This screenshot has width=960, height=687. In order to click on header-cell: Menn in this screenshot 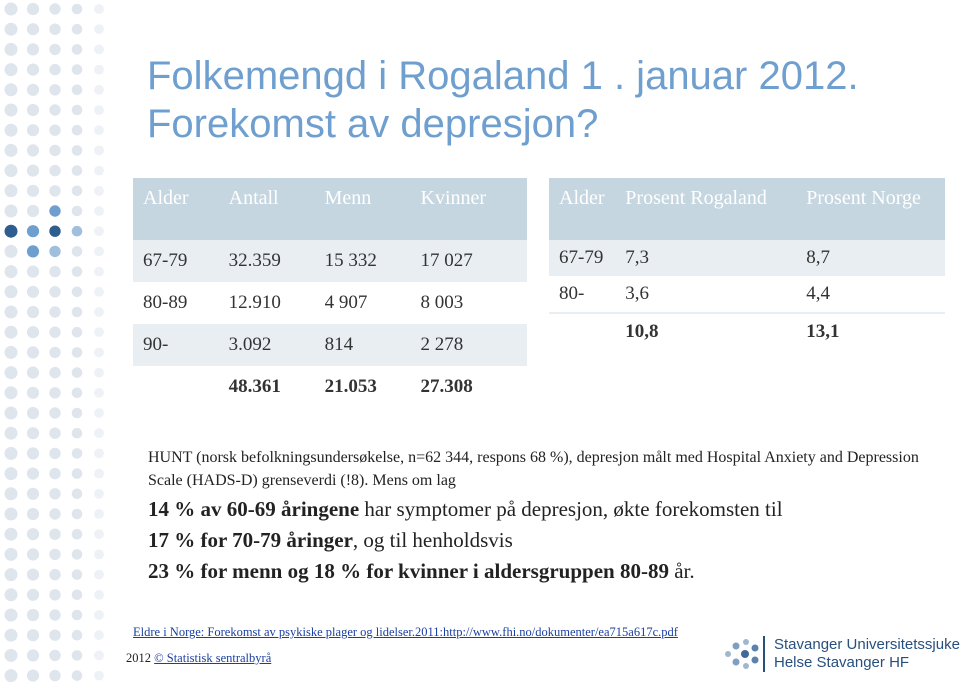, I will do `click(362, 209)`.